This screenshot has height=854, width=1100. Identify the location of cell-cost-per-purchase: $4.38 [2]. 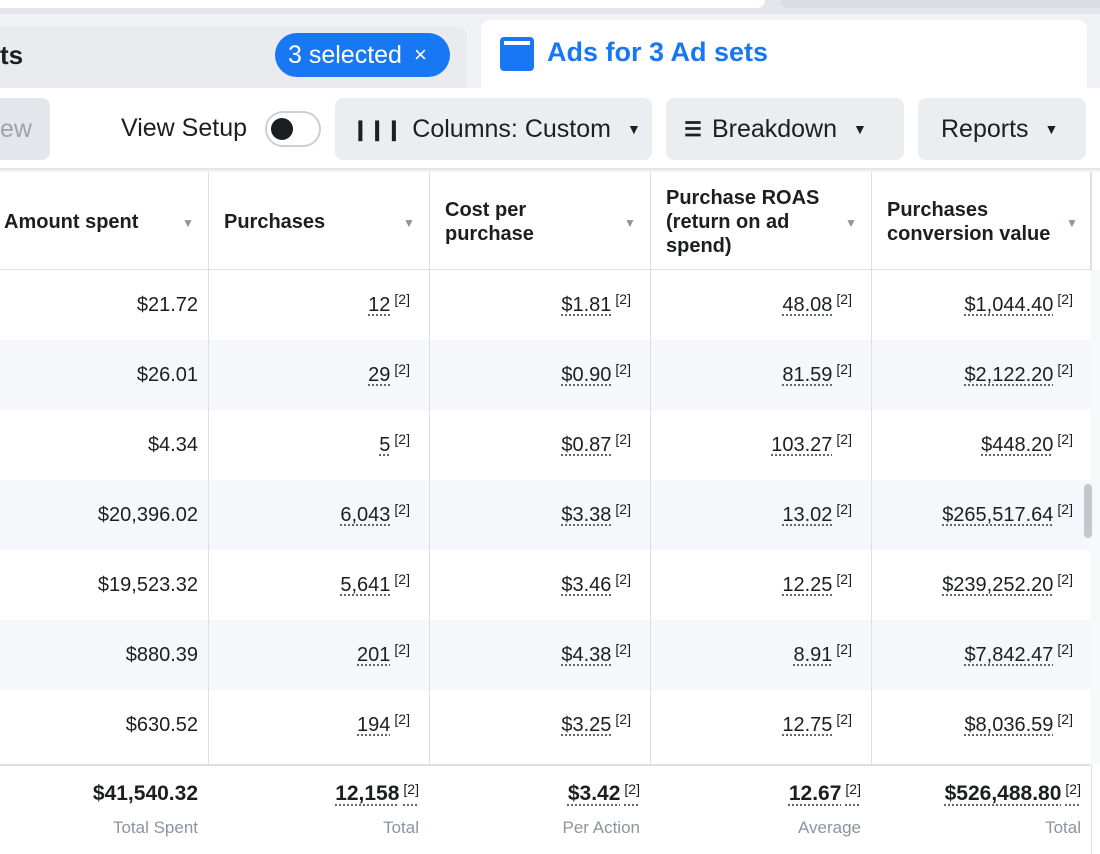
(530, 655).